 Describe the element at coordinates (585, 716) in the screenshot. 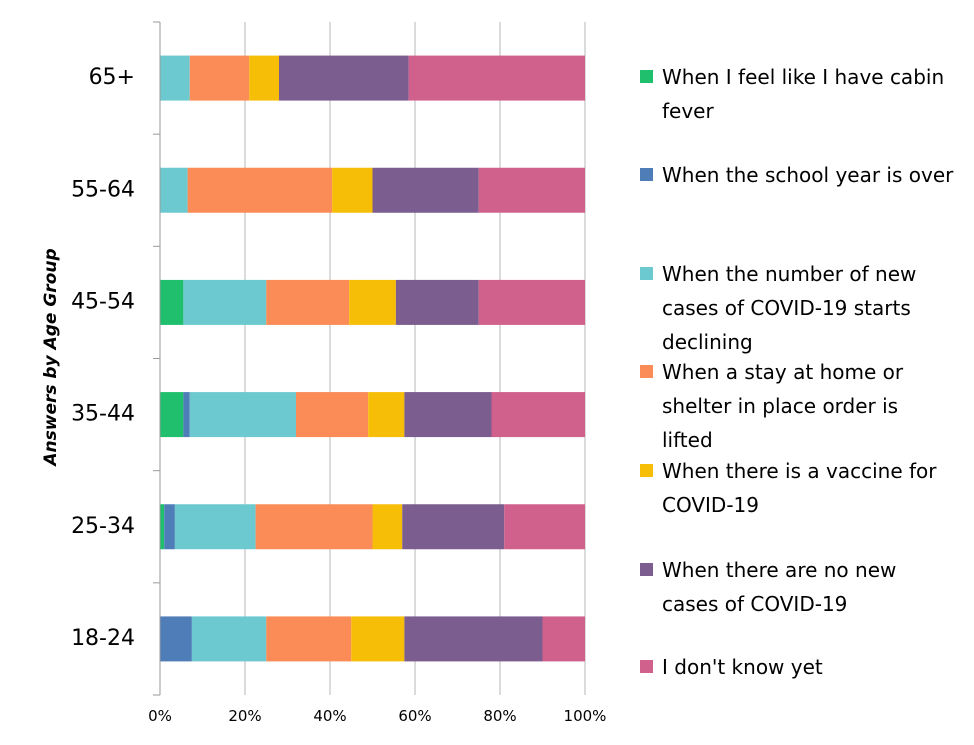

I see `x-tick-label: 100%` at that location.